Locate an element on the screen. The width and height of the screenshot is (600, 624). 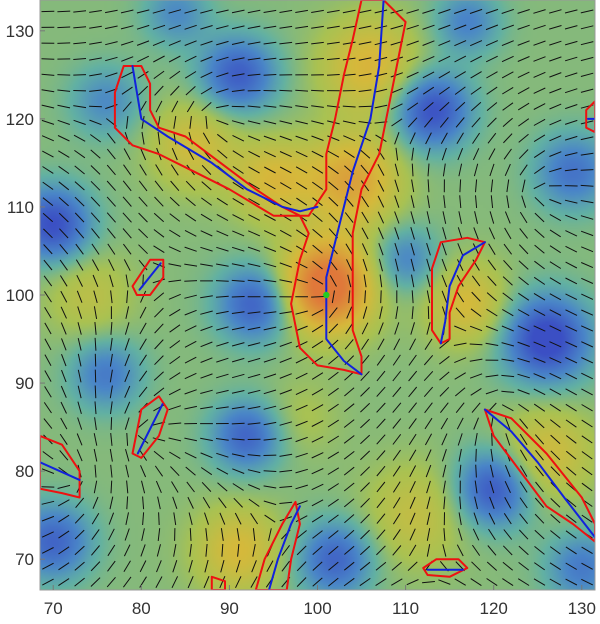
x-tick-label-80: 80 is located at coordinates (141, 608).